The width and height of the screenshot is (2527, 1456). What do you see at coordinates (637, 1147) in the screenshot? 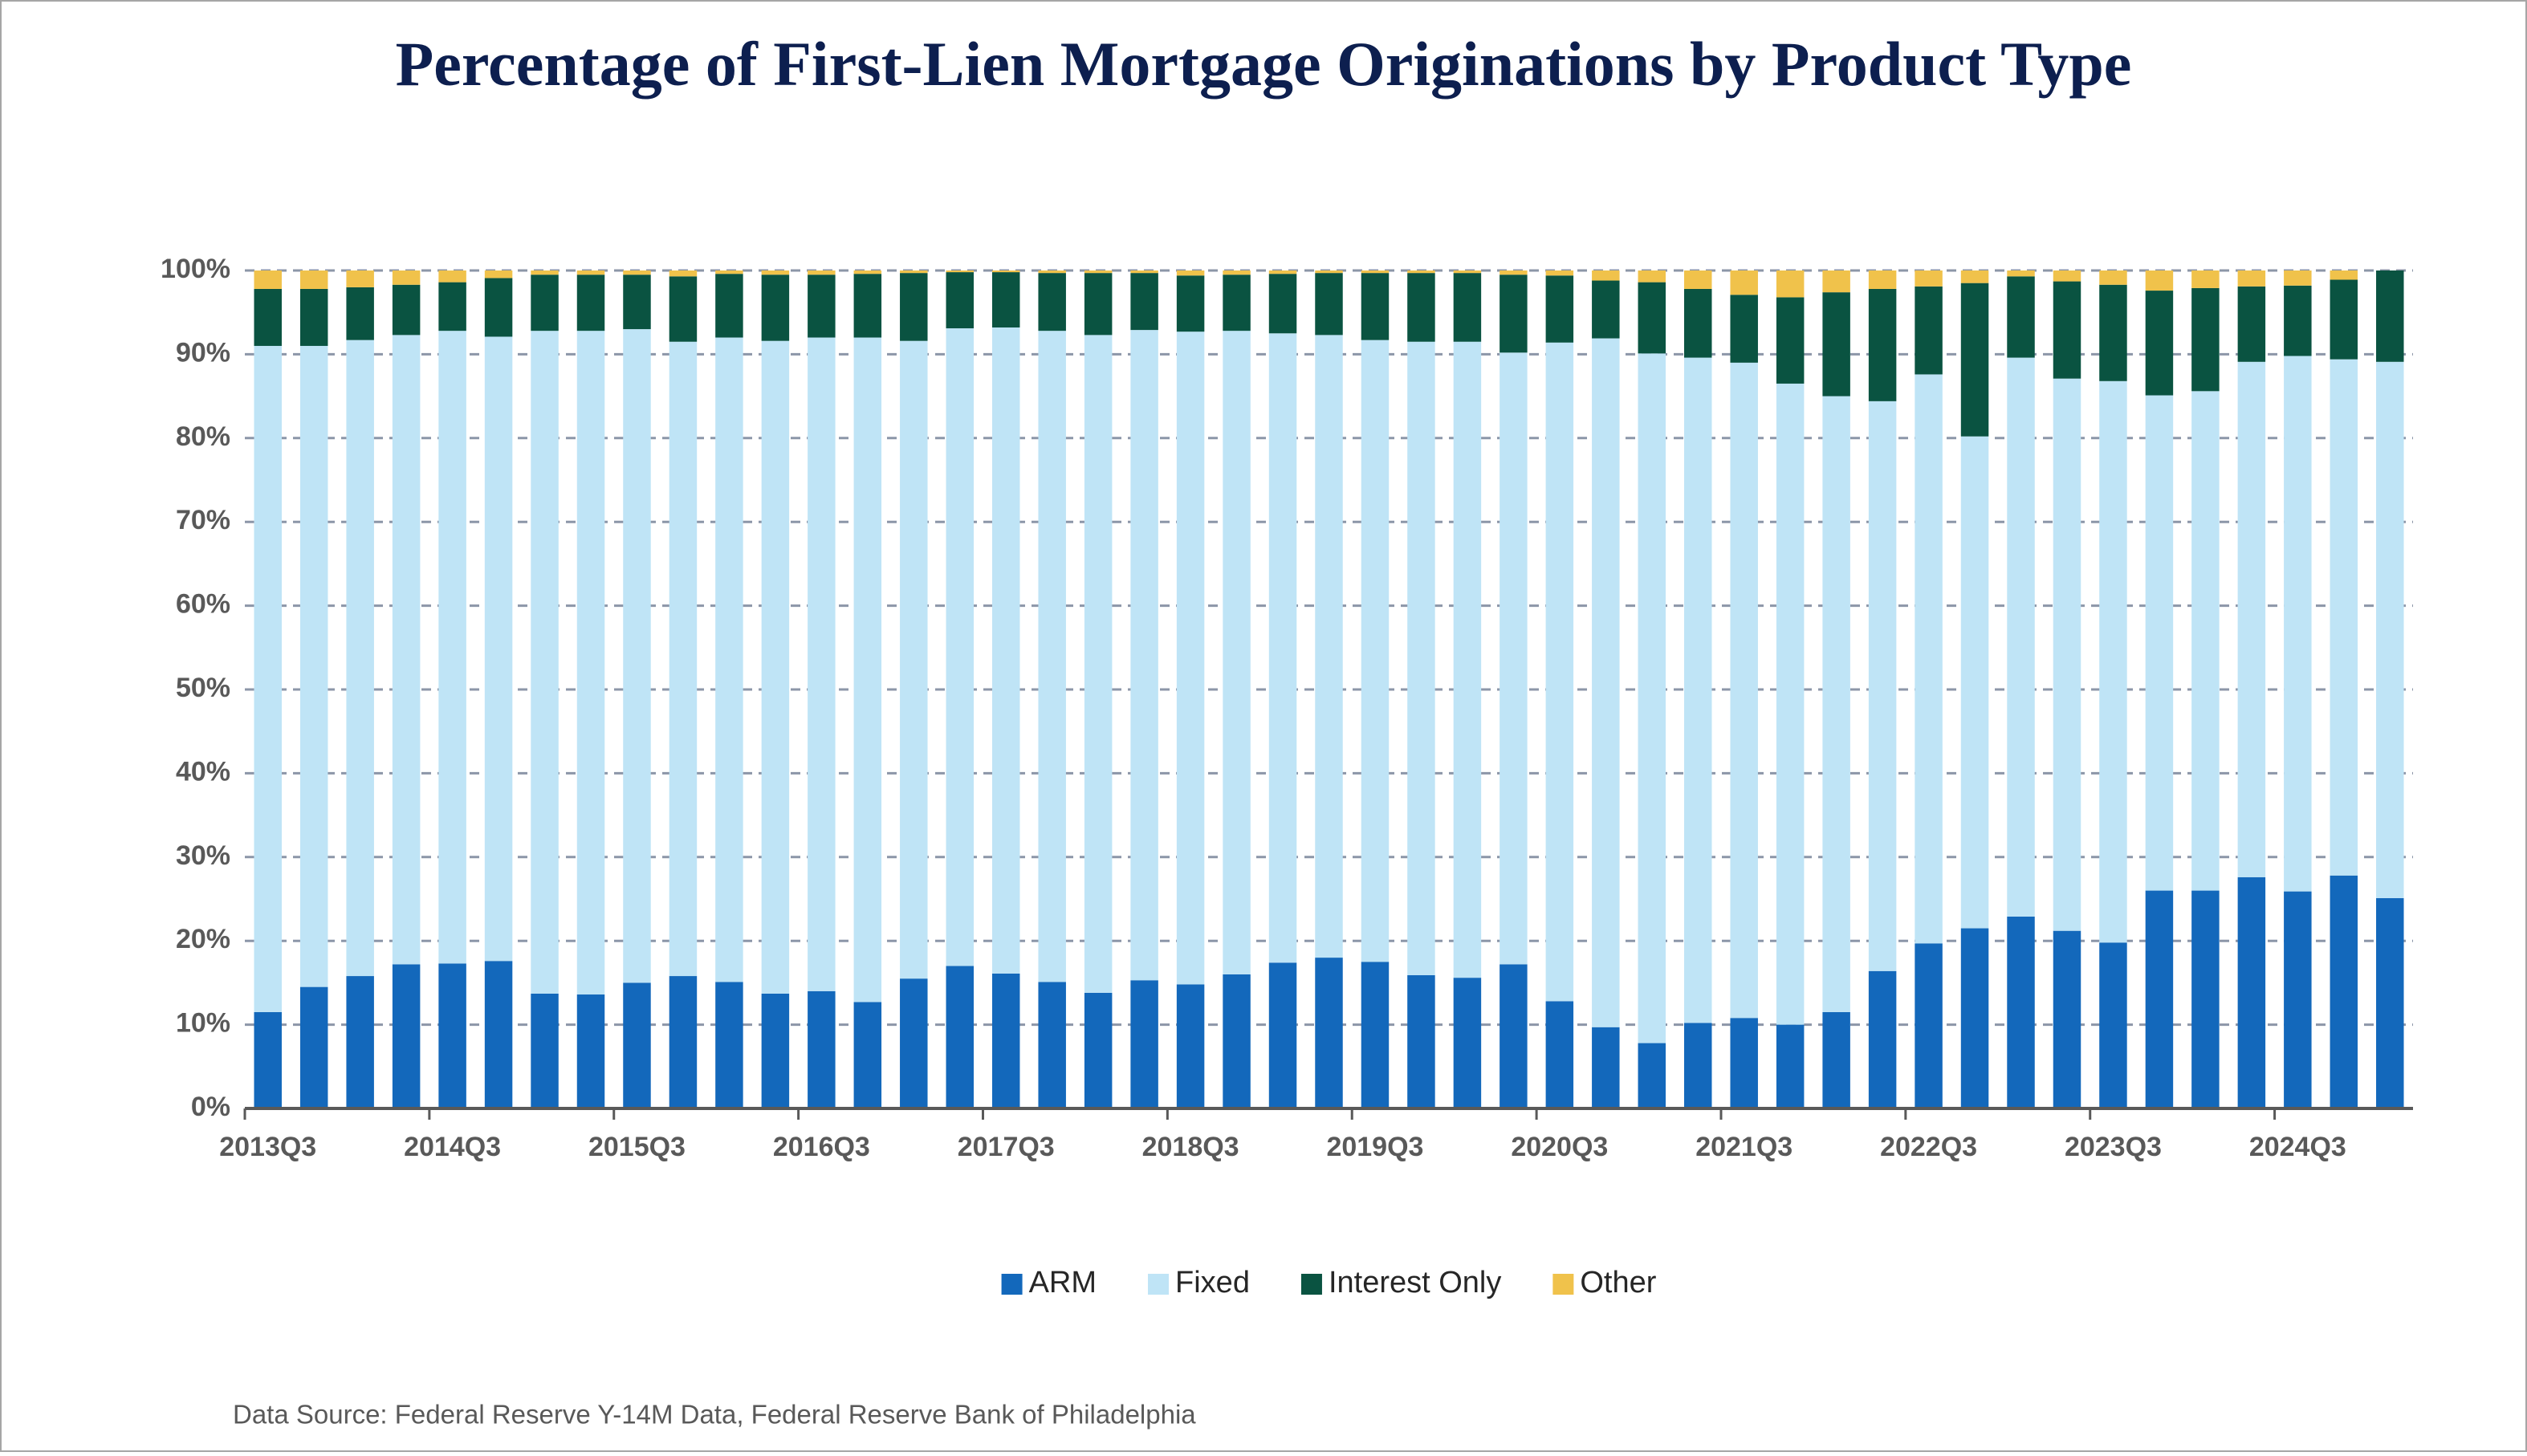
I see `x-tick-label: 2015Q3` at bounding box center [637, 1147].